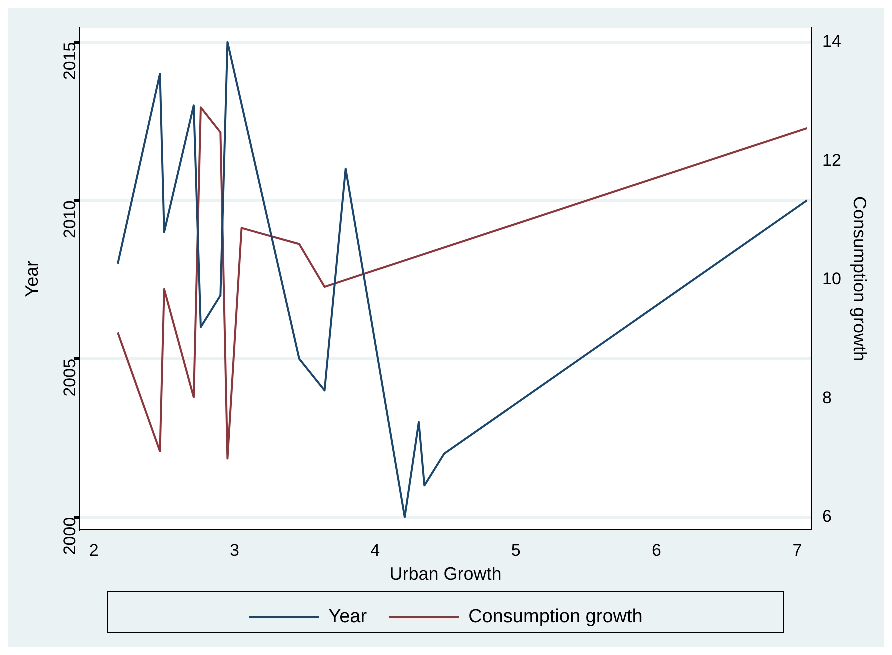 The image size is (892, 655). Describe the element at coordinates (860, 279) in the screenshot. I see `y2-axis-title: Consumption growth` at that location.